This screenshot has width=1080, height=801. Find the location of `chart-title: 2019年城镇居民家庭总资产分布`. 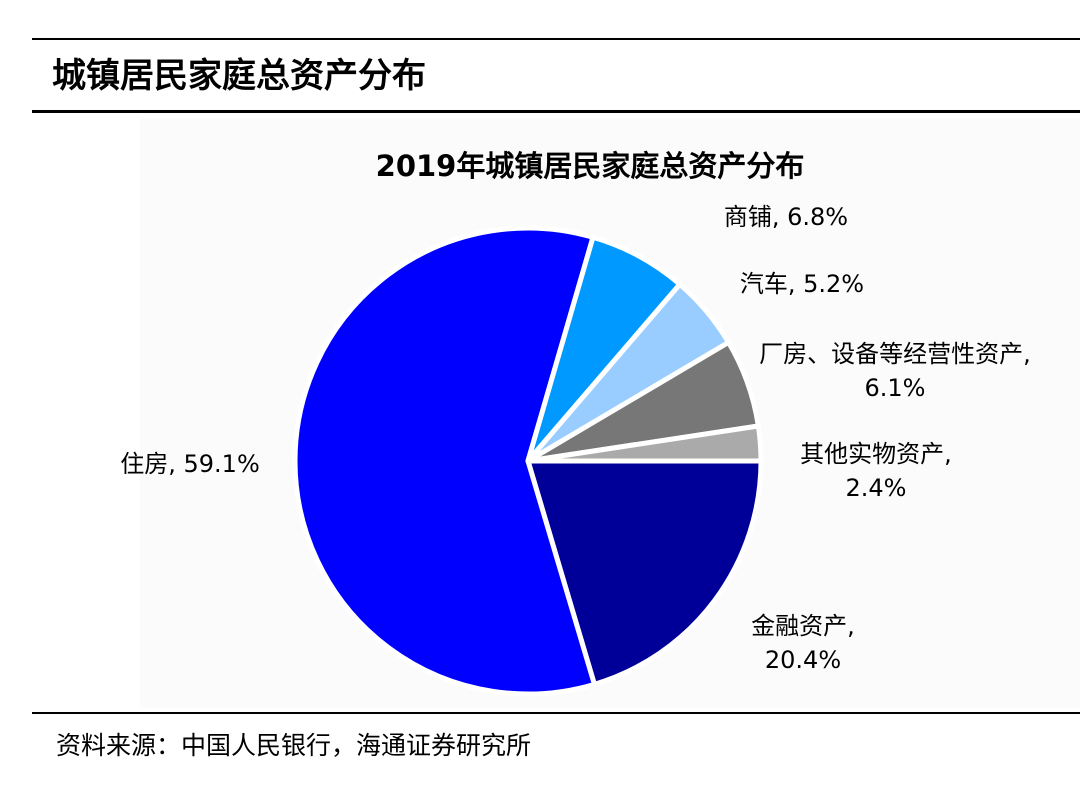

chart-title: 2019年城镇居民家庭总资产分布 is located at coordinates (590, 166).